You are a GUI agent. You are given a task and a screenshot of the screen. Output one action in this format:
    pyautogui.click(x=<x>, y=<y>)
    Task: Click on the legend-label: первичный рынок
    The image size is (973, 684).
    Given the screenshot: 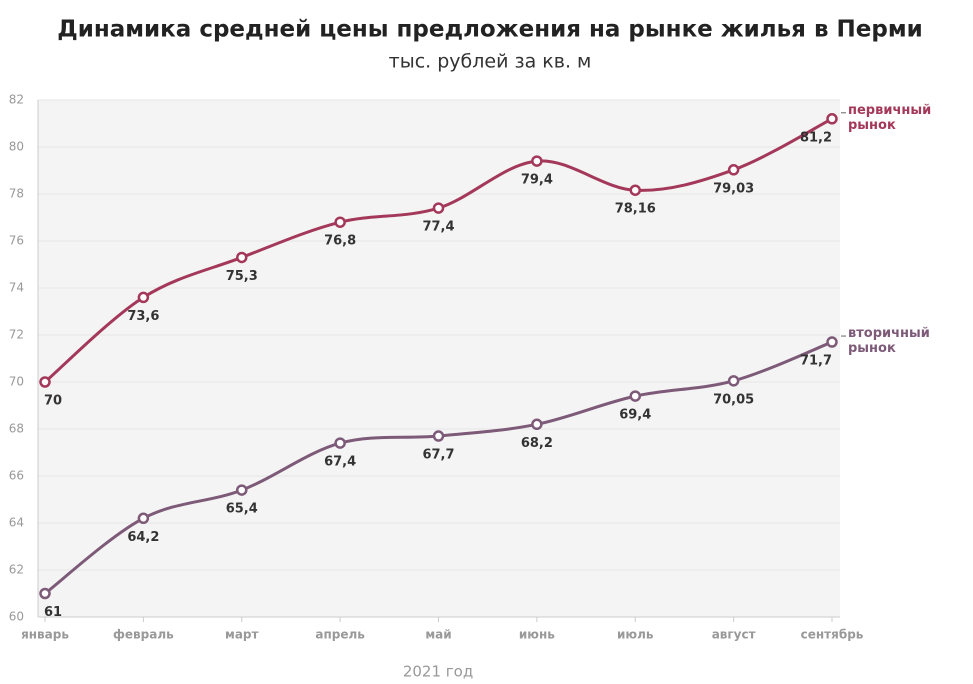 What is the action you would take?
    pyautogui.click(x=890, y=117)
    